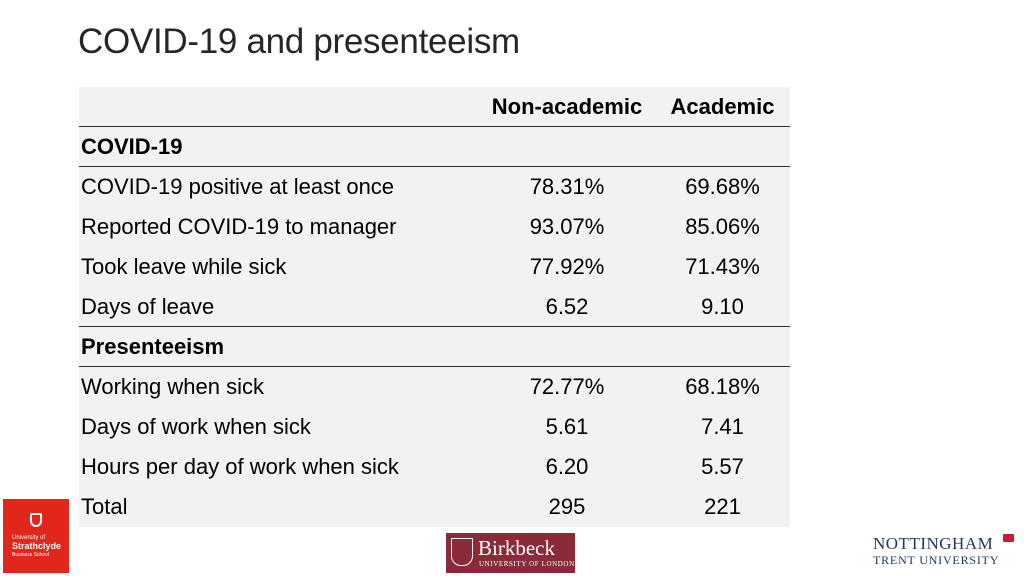 The height and width of the screenshot is (576, 1024). What do you see at coordinates (722, 106) in the screenshot?
I see `header-academic: Academic` at bounding box center [722, 106].